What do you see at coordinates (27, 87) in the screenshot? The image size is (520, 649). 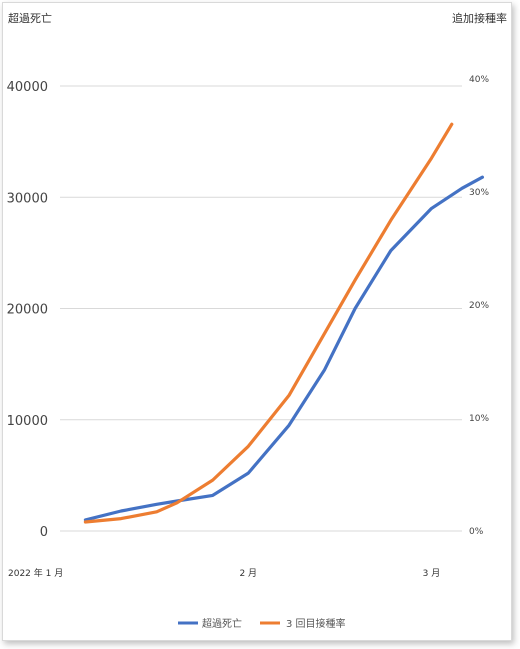 I see `left-tick-label: 40000` at bounding box center [27, 87].